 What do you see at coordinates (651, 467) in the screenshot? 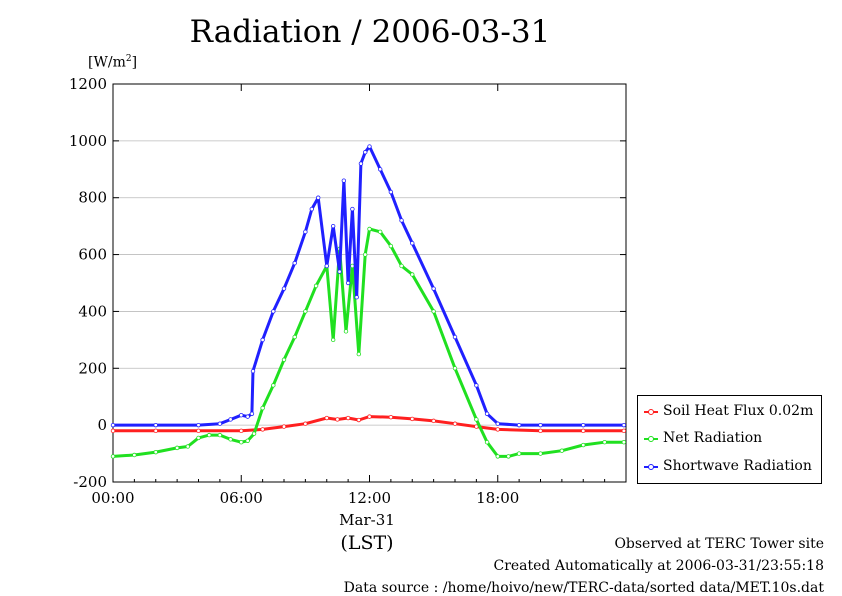
I see `legend-marker-shortwave-radiation` at bounding box center [651, 467].